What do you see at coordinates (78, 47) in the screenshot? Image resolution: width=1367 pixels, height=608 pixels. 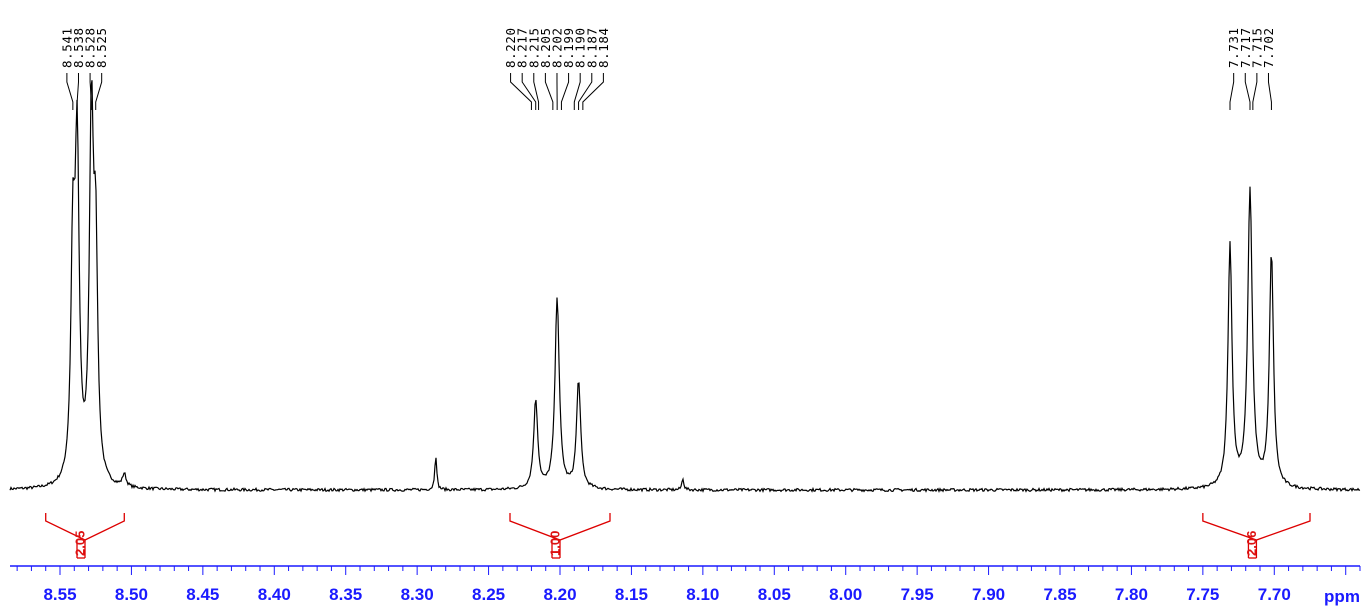 I see `peak-label: 8.538` at bounding box center [78, 47].